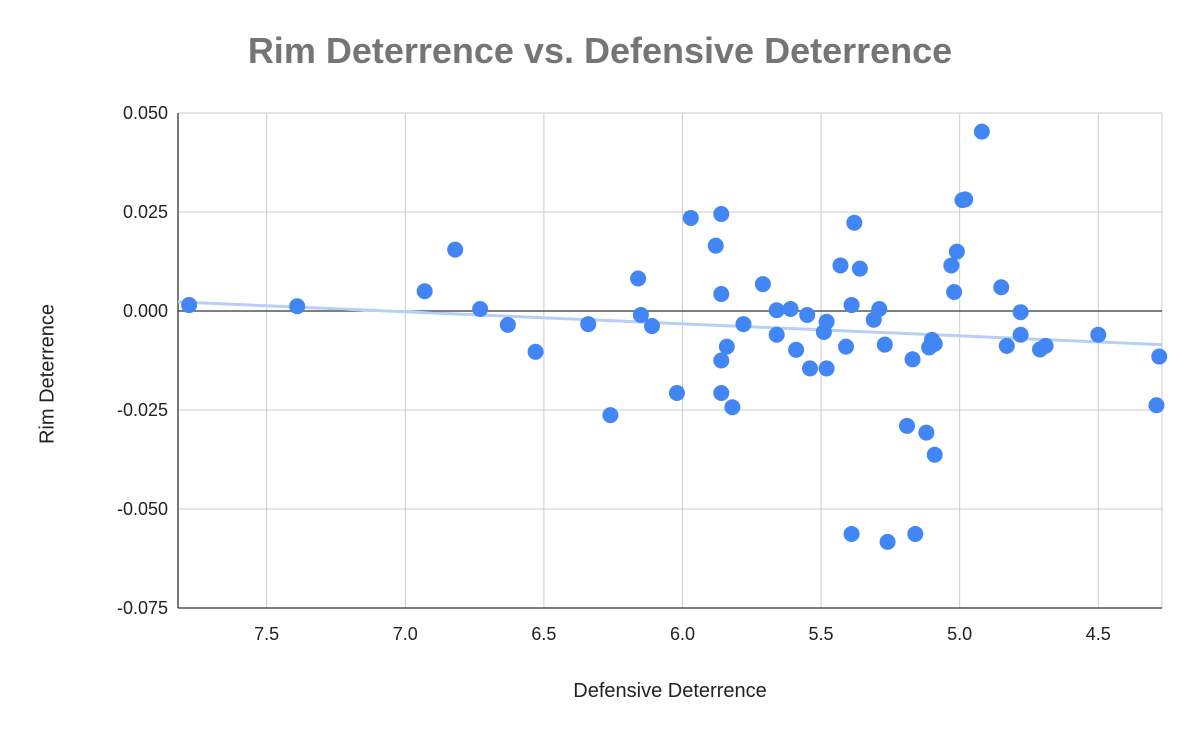 The width and height of the screenshot is (1200, 742). What do you see at coordinates (47, 374) in the screenshot?
I see `y-axis-title: Rim Deterrence` at bounding box center [47, 374].